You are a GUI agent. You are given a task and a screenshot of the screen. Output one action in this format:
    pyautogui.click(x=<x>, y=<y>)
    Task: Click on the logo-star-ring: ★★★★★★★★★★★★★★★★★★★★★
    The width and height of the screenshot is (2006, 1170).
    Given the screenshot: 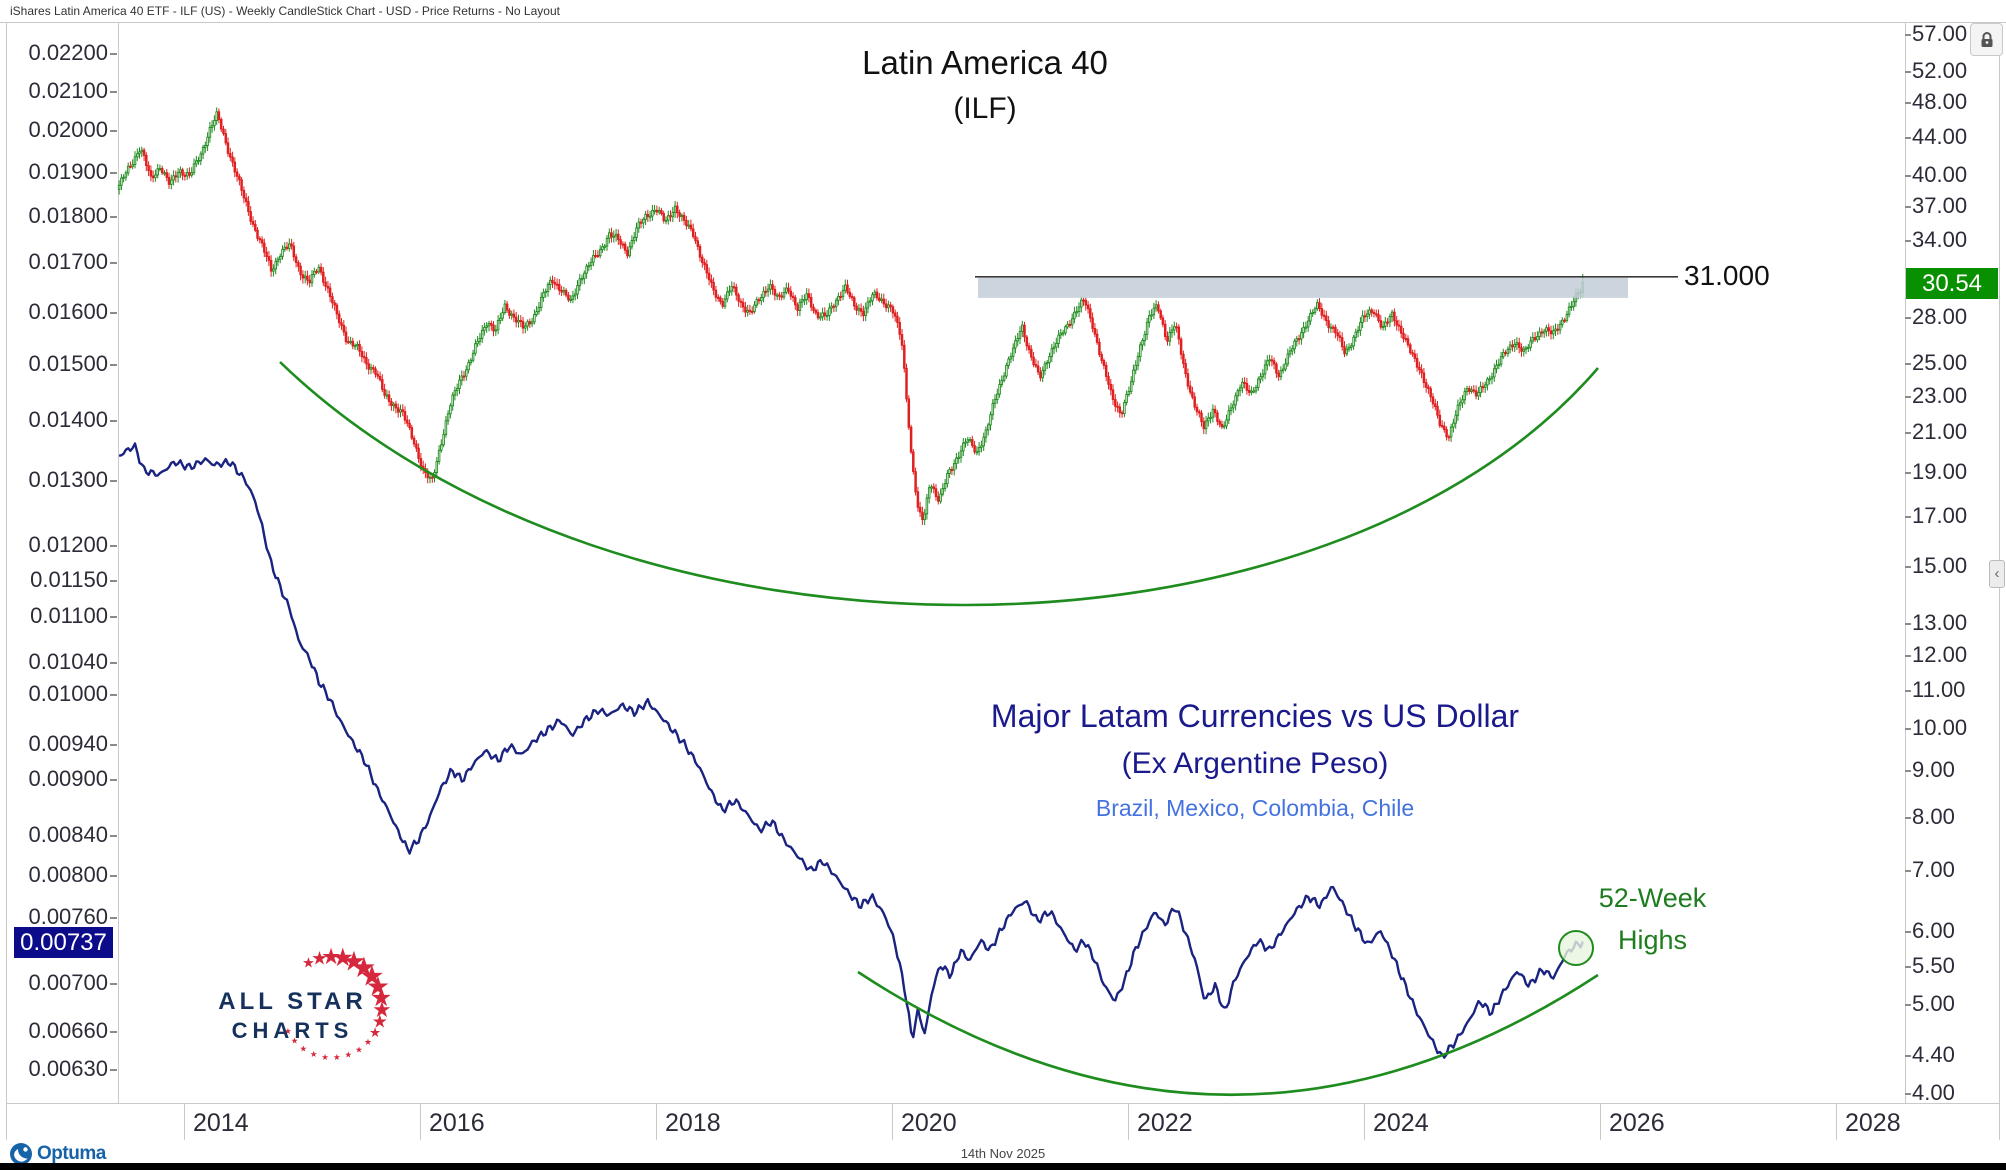 What is the action you would take?
    pyautogui.click(x=338, y=1003)
    